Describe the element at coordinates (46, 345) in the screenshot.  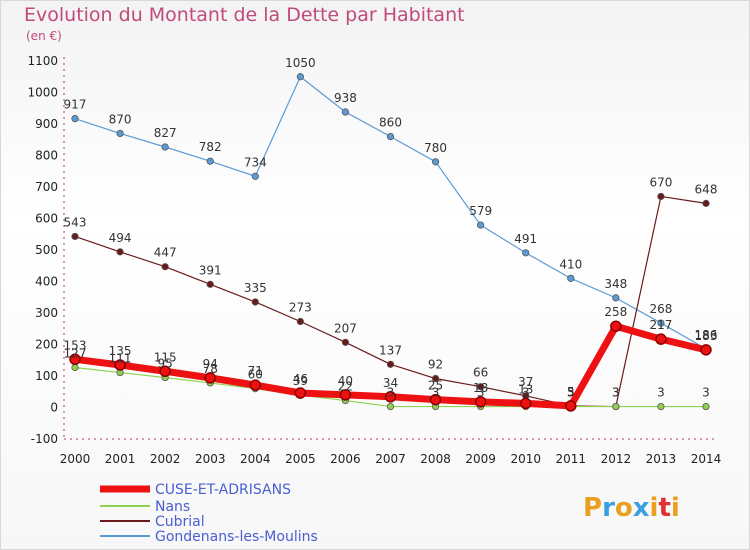
I see `y-tick-label: 200` at that location.